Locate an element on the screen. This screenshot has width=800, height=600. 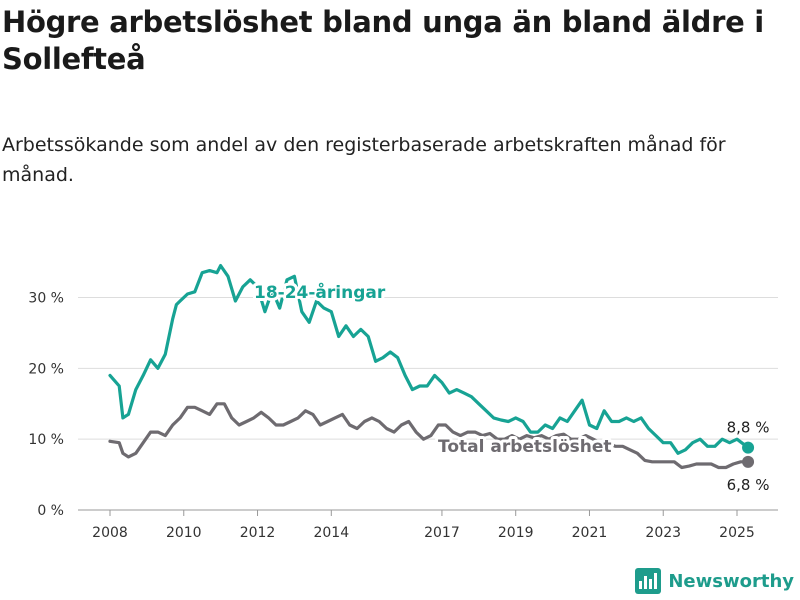
x-tick-label: 2010 is located at coordinates (184, 533).